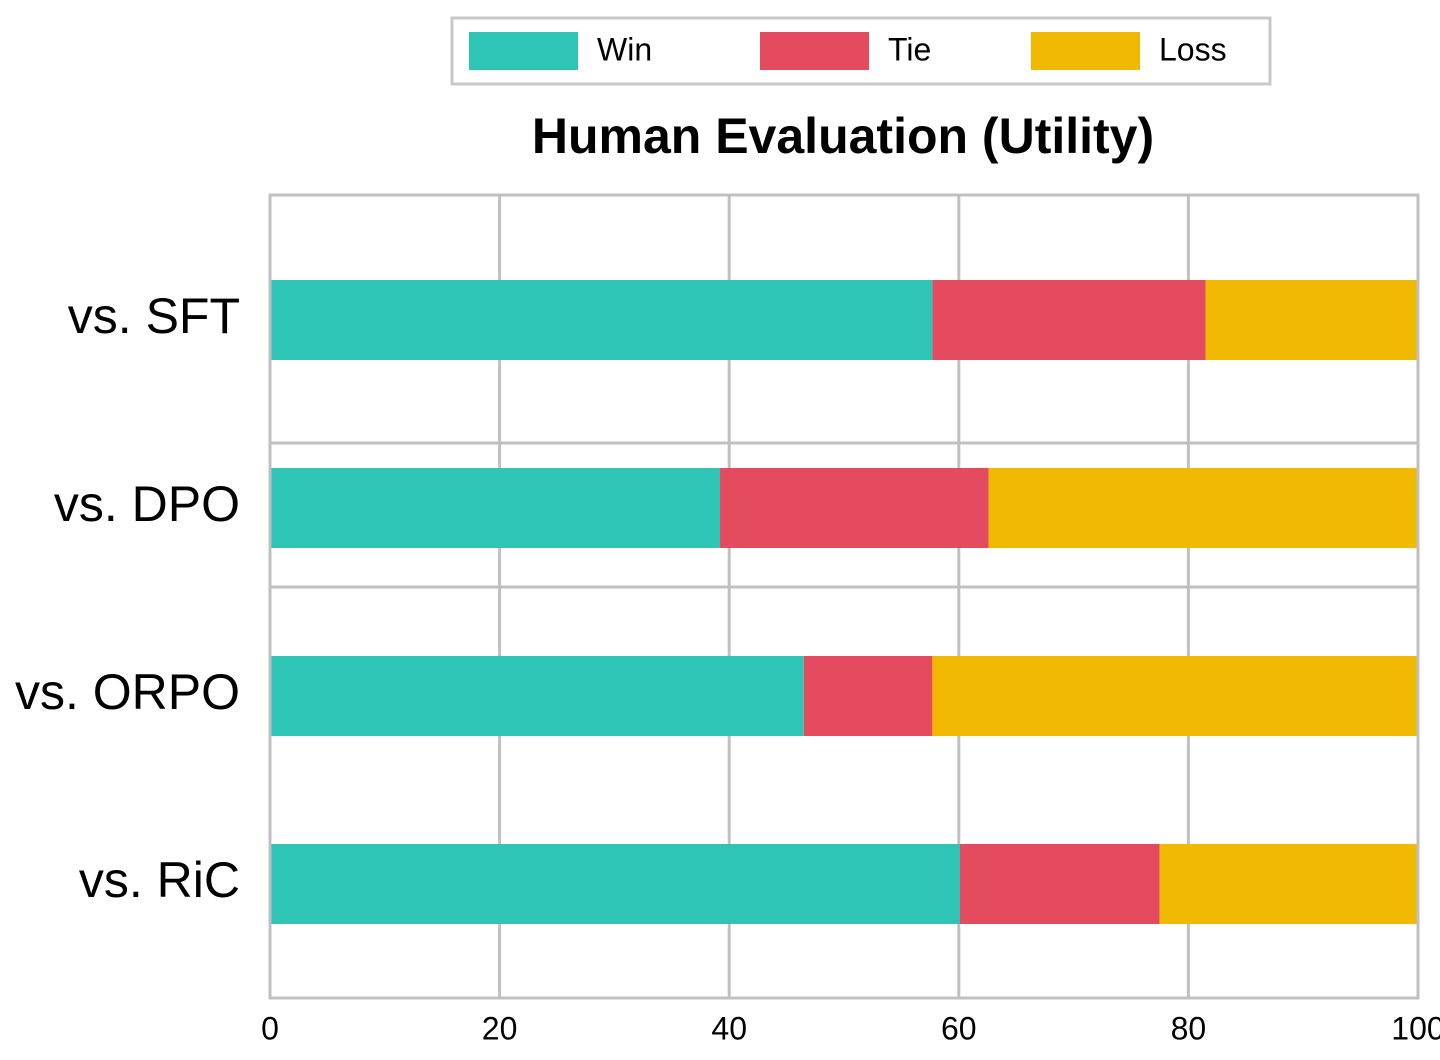 The image size is (1440, 1060). Describe the element at coordinates (843, 136) in the screenshot. I see `chart-title: Human Evaluation (Utility)` at that location.